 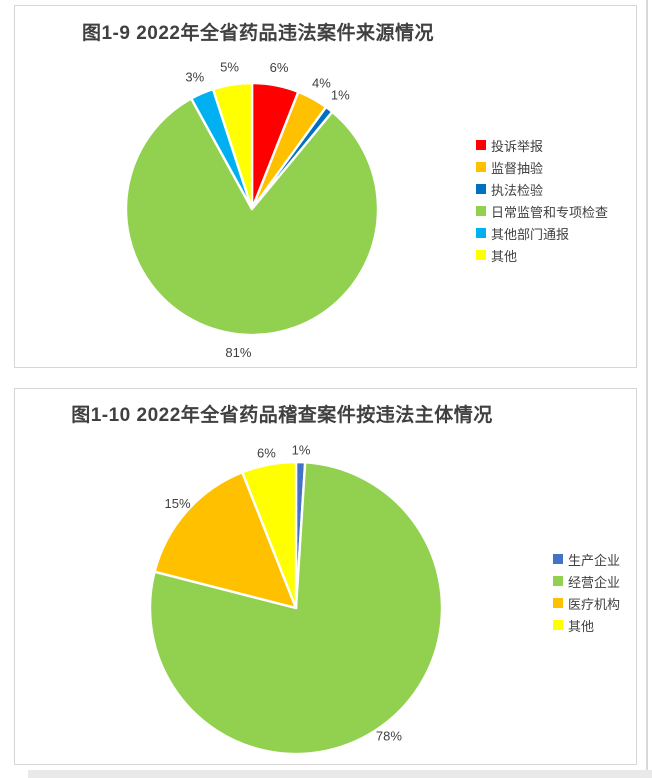 I want to click on data-label: 78%, so click(x=389, y=735).